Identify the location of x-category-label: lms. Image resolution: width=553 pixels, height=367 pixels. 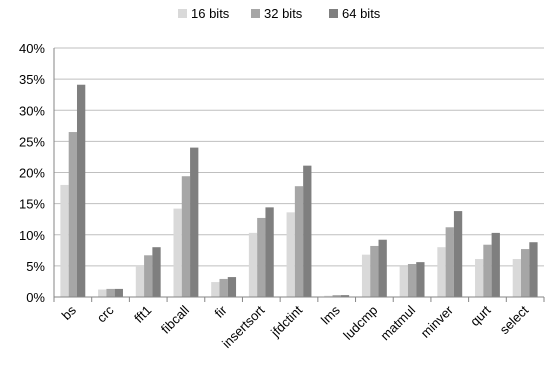
(330, 314).